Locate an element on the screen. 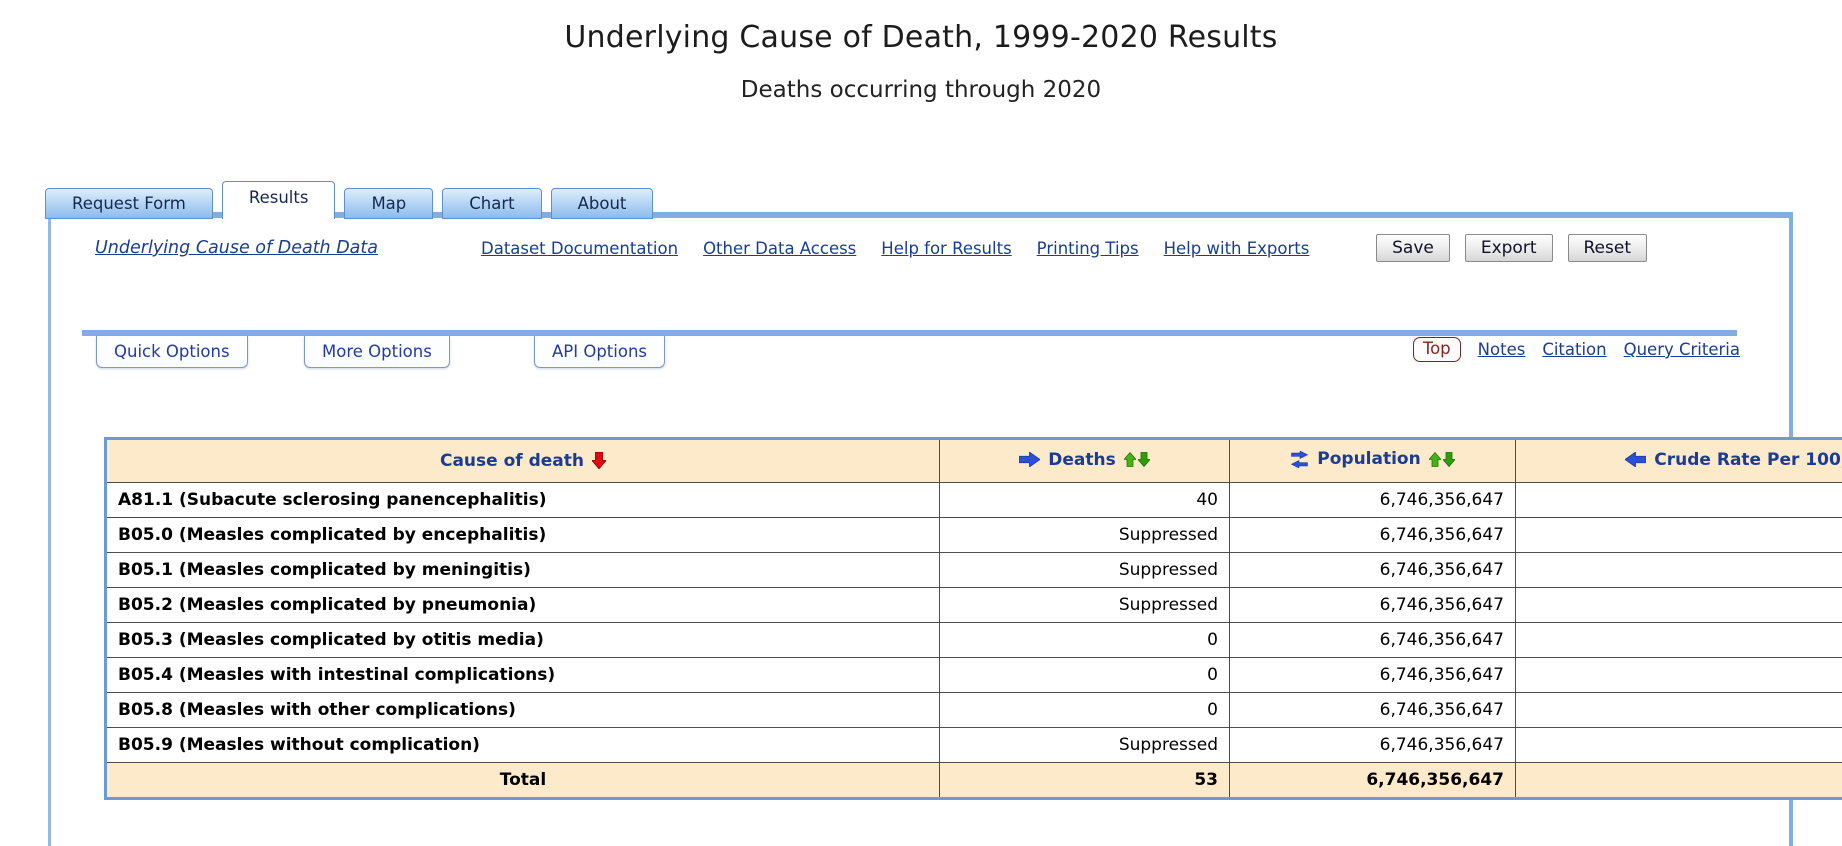 Image resolution: width=1842 pixels, height=846 pixels. col-header-deaths: Deaths is located at coordinates (1084, 460).